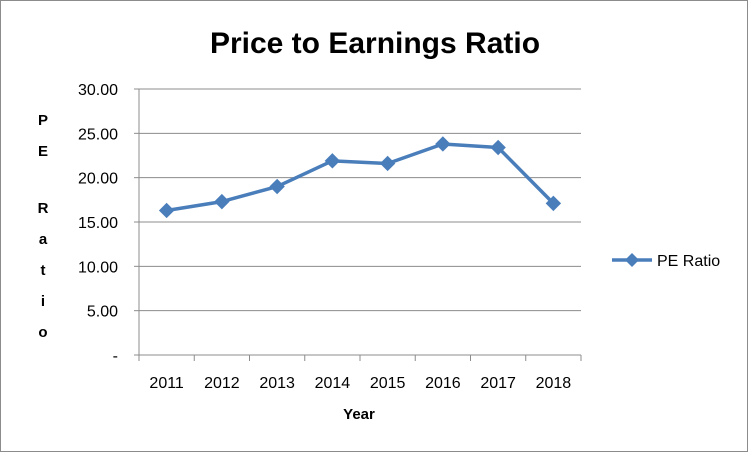 Image resolution: width=748 pixels, height=453 pixels. I want to click on y-axis-label: PE Ratio, so click(43, 226).